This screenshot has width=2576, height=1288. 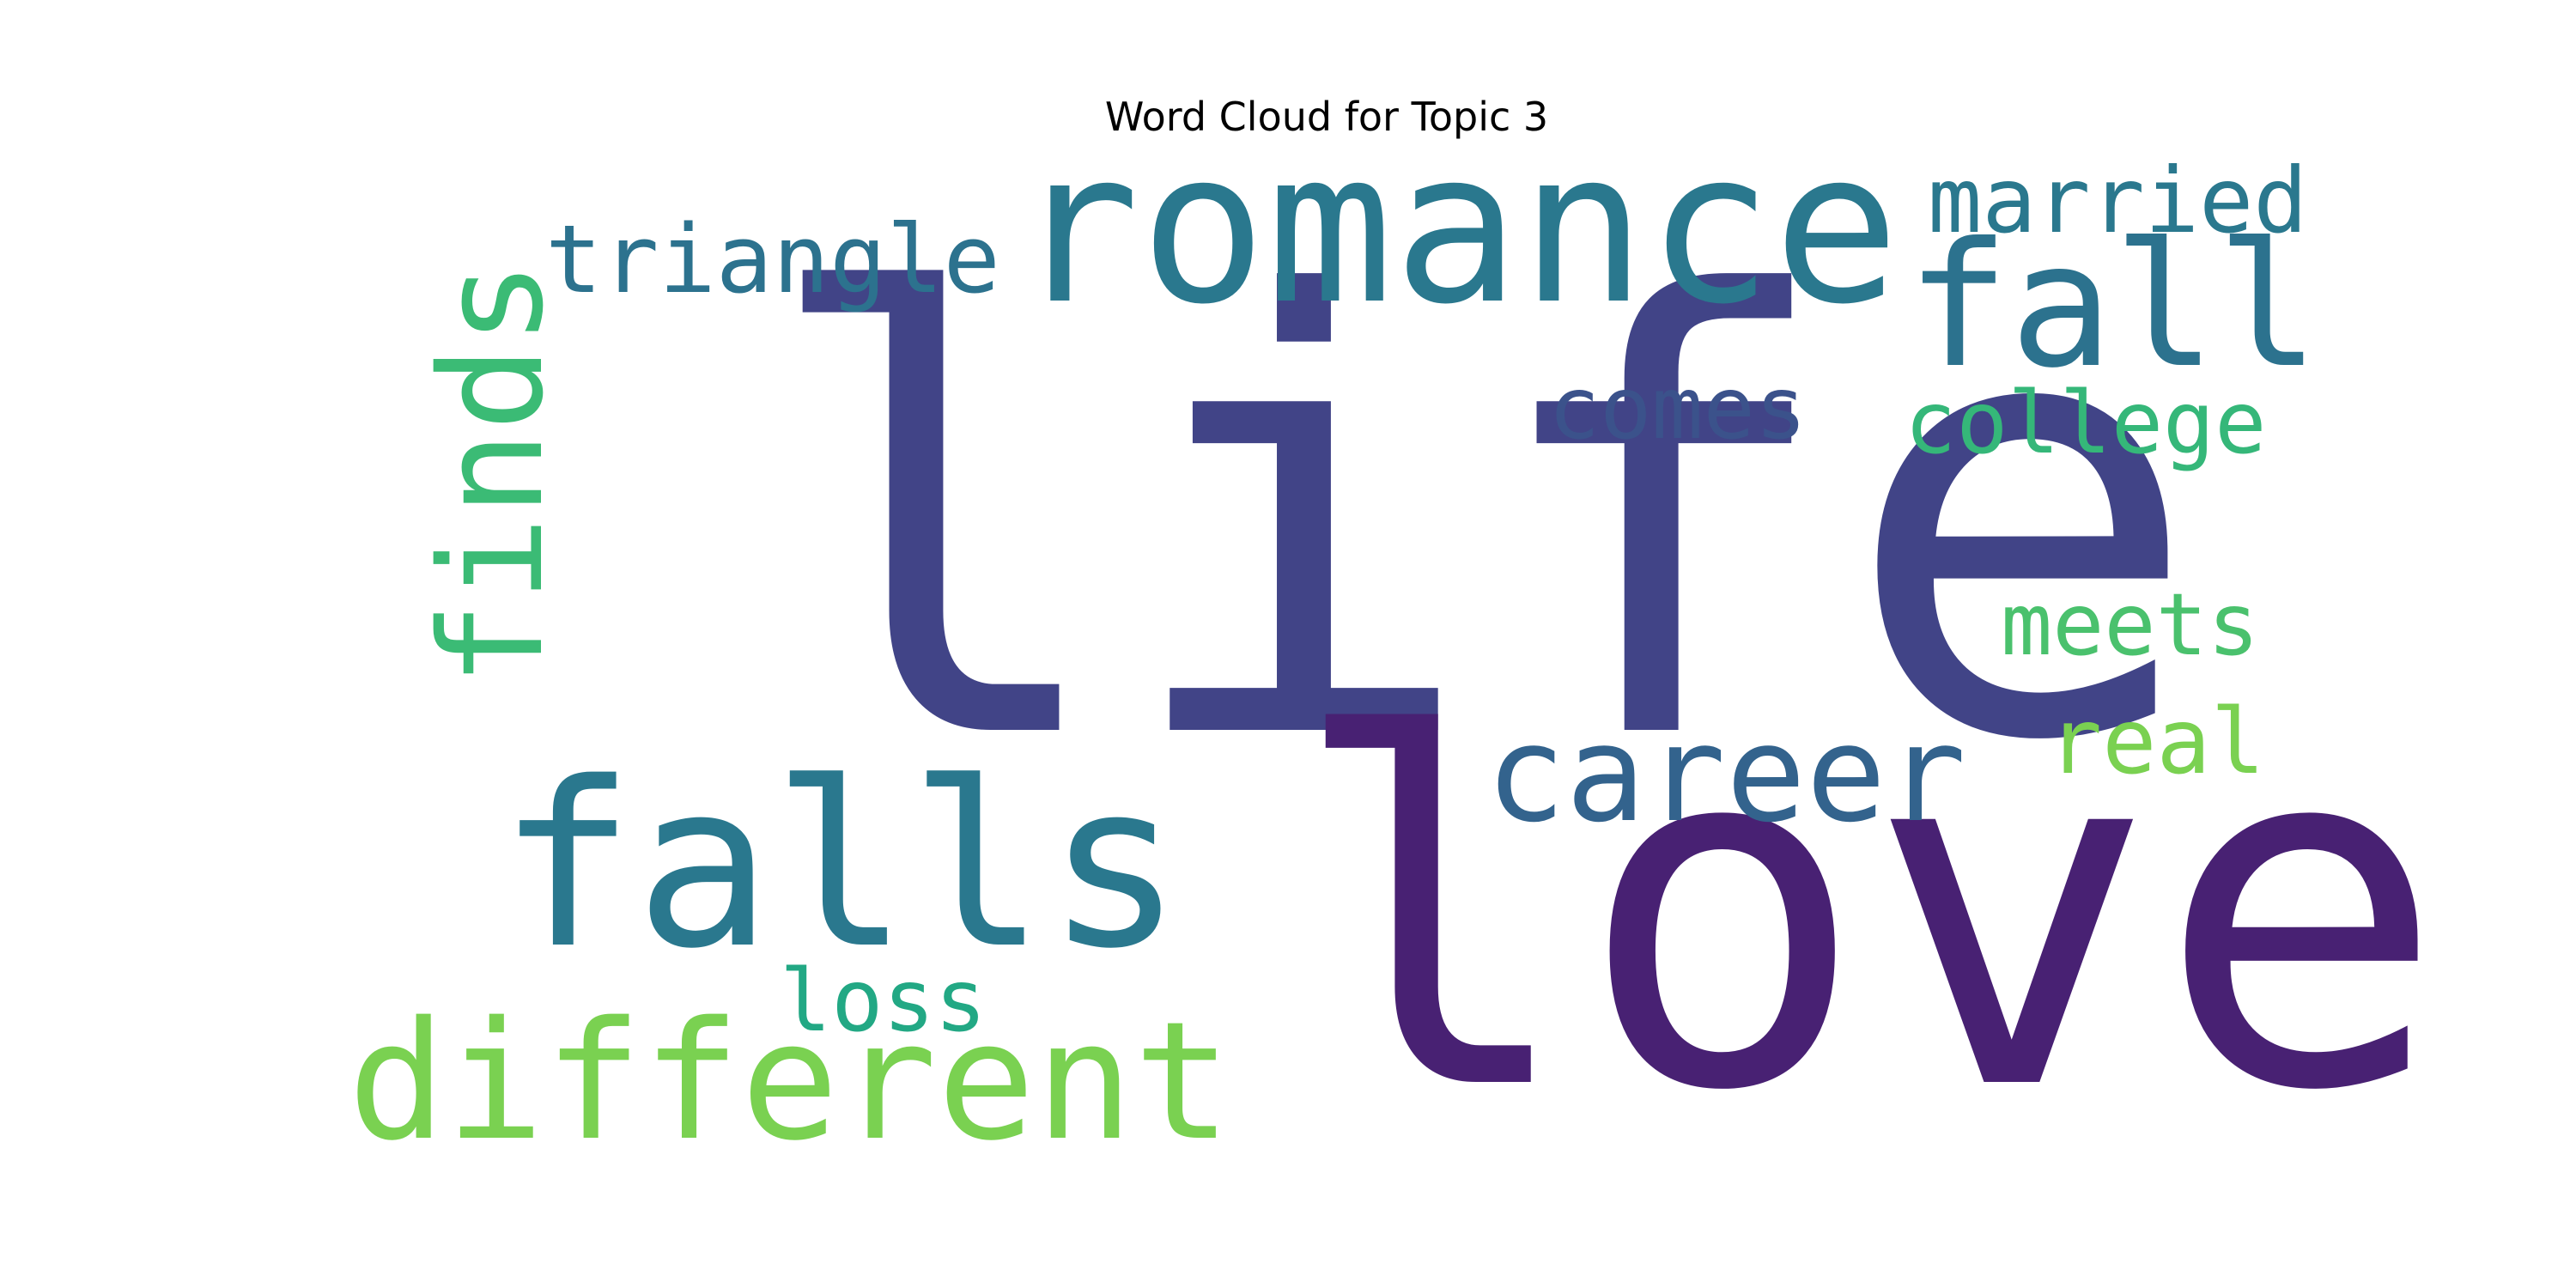 What do you see at coordinates (492, 474) in the screenshot?
I see `word-finds: finds` at bounding box center [492, 474].